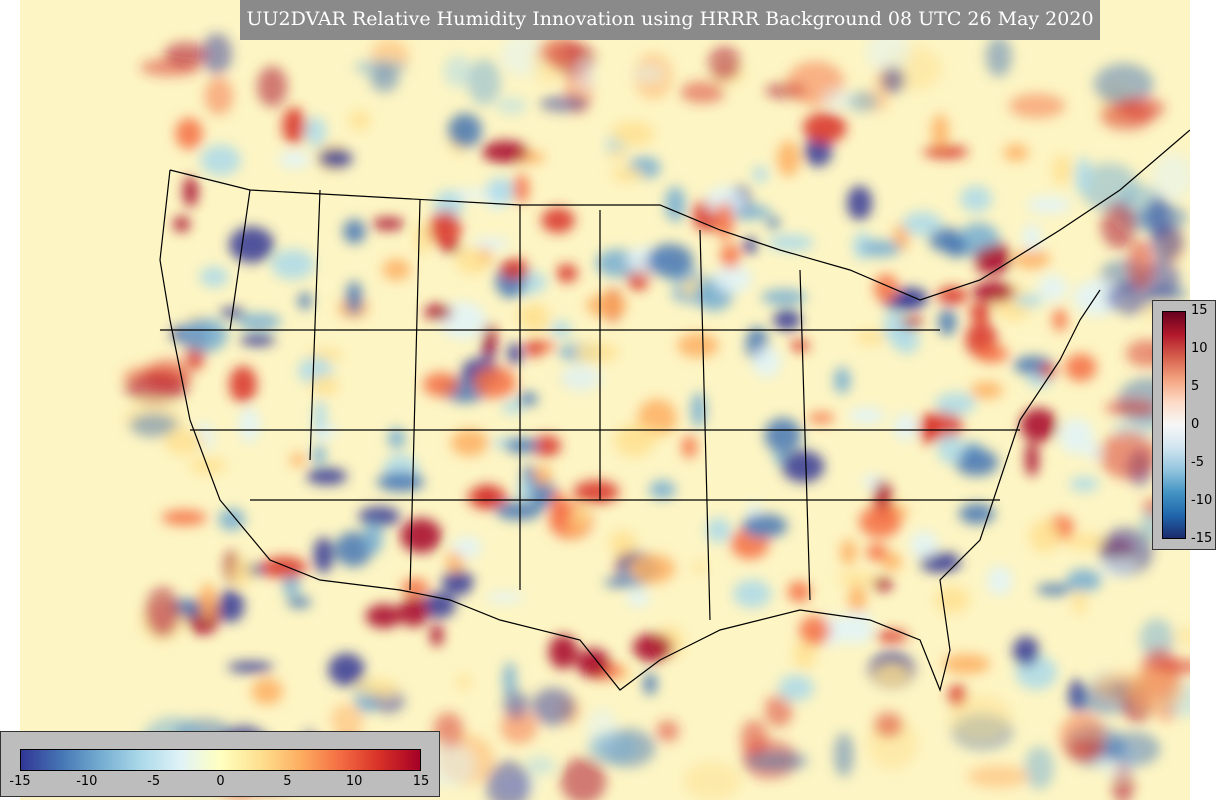 This screenshot has width=1216, height=800. Describe the element at coordinates (354, 781) in the screenshot. I see `colorbar-tick-label: 10` at that location.